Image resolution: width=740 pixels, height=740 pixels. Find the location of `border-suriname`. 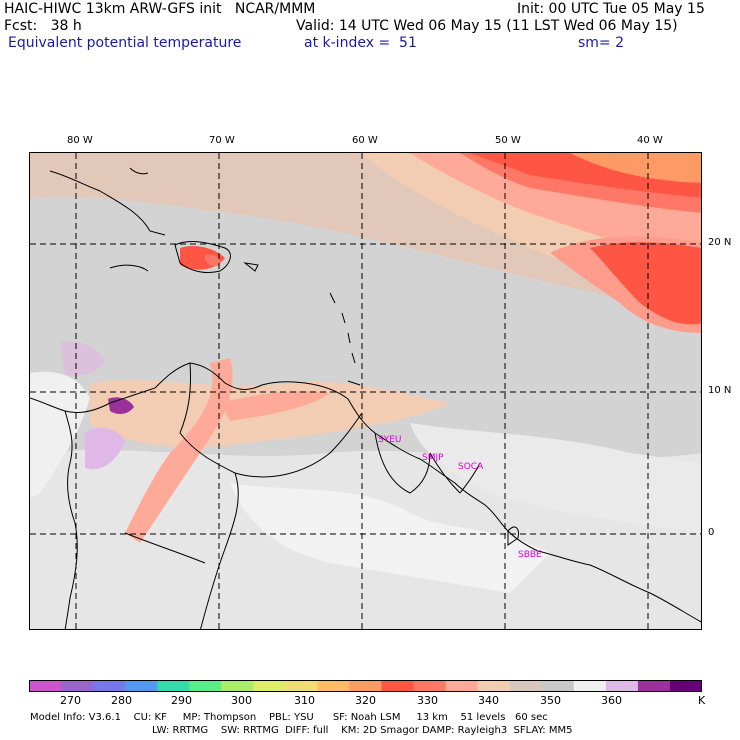

border-suriname is located at coordinates (445, 473).